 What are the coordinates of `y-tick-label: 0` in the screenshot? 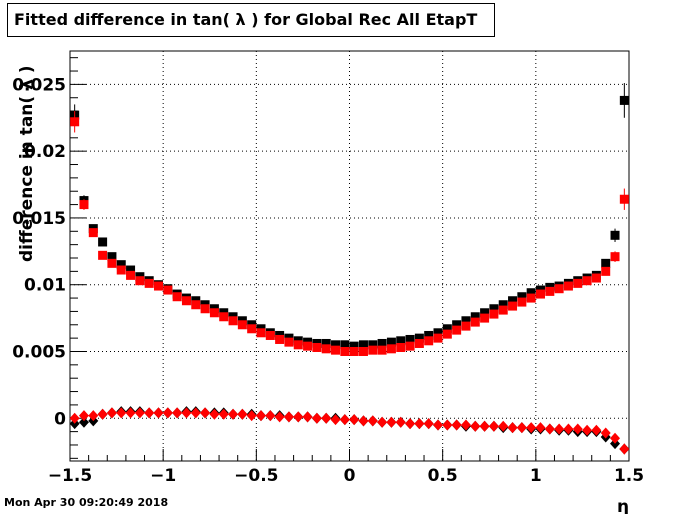 It's located at (60, 419).